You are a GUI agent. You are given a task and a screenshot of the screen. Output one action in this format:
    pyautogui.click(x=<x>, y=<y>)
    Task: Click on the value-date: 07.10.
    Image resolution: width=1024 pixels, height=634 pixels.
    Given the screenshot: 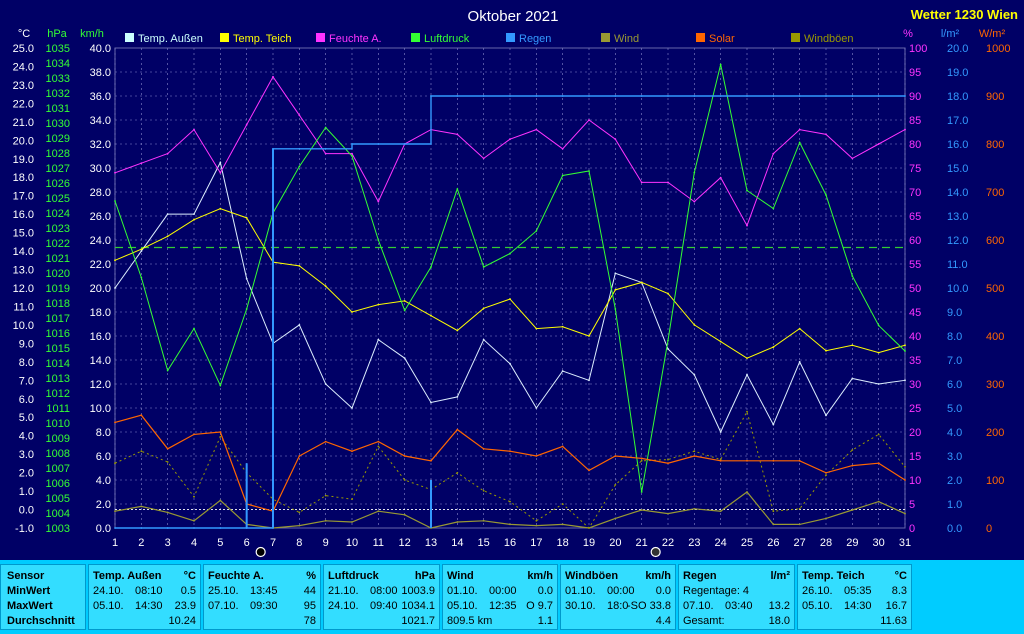 What is the action you would take?
    pyautogui.click(x=698, y=606)
    